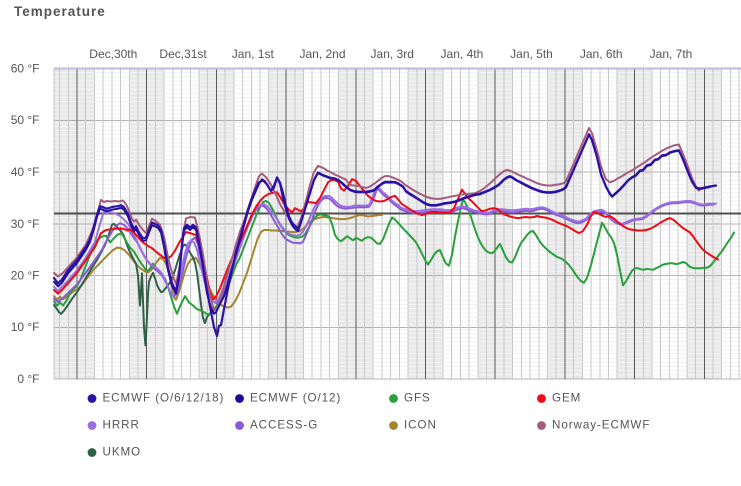  I want to click on svg-text: GEM, so click(566, 398).